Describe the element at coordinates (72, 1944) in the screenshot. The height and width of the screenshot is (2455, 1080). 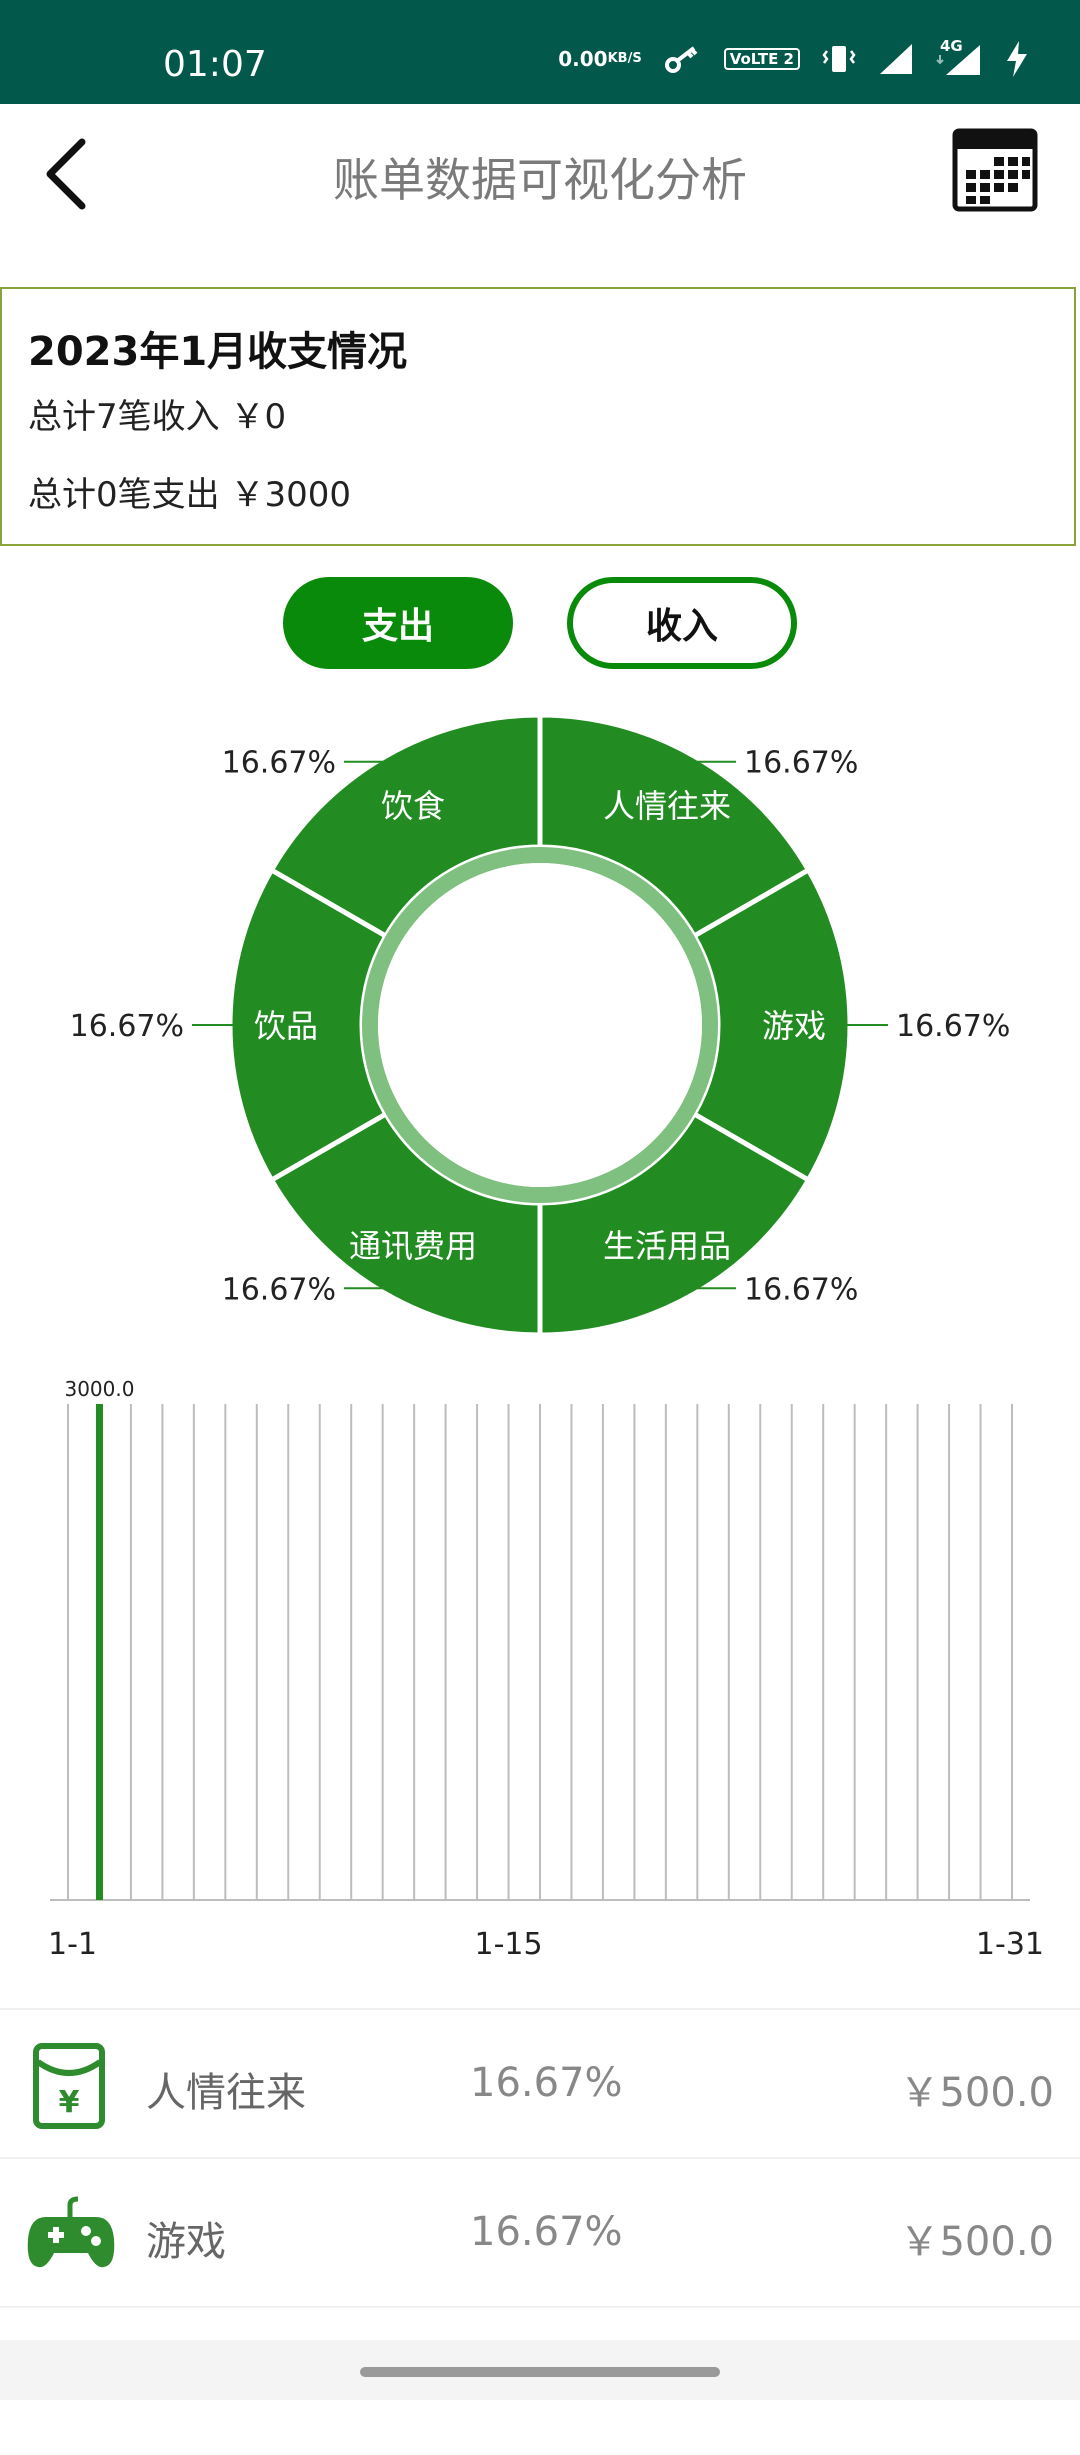
I see `bar-x-tick-label: 1-1` at that location.